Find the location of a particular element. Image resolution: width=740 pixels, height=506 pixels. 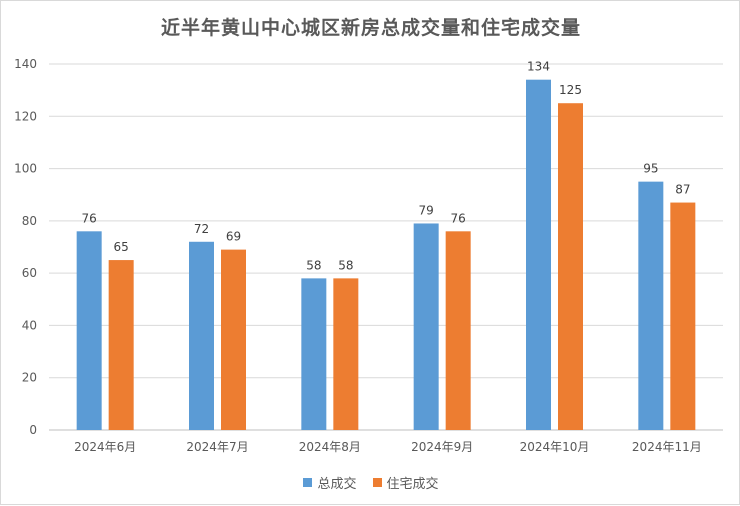

data-label: 134 is located at coordinates (538, 67).